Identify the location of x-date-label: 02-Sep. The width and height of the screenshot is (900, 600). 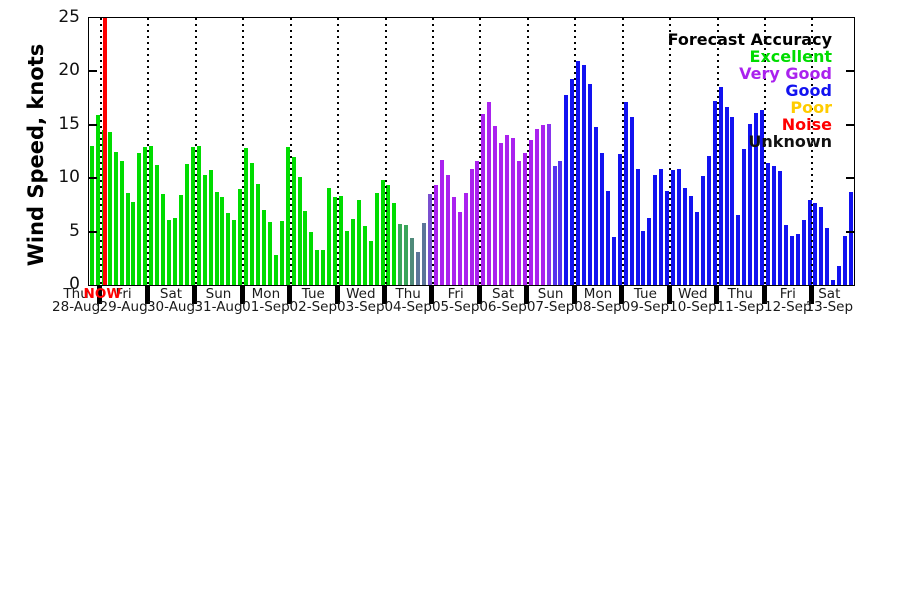
(313, 307).